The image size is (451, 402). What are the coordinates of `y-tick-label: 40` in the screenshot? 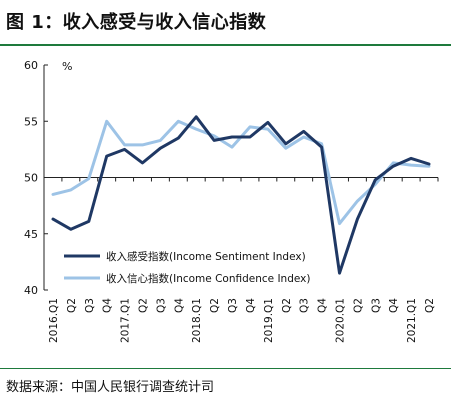 It's located at (31, 290).